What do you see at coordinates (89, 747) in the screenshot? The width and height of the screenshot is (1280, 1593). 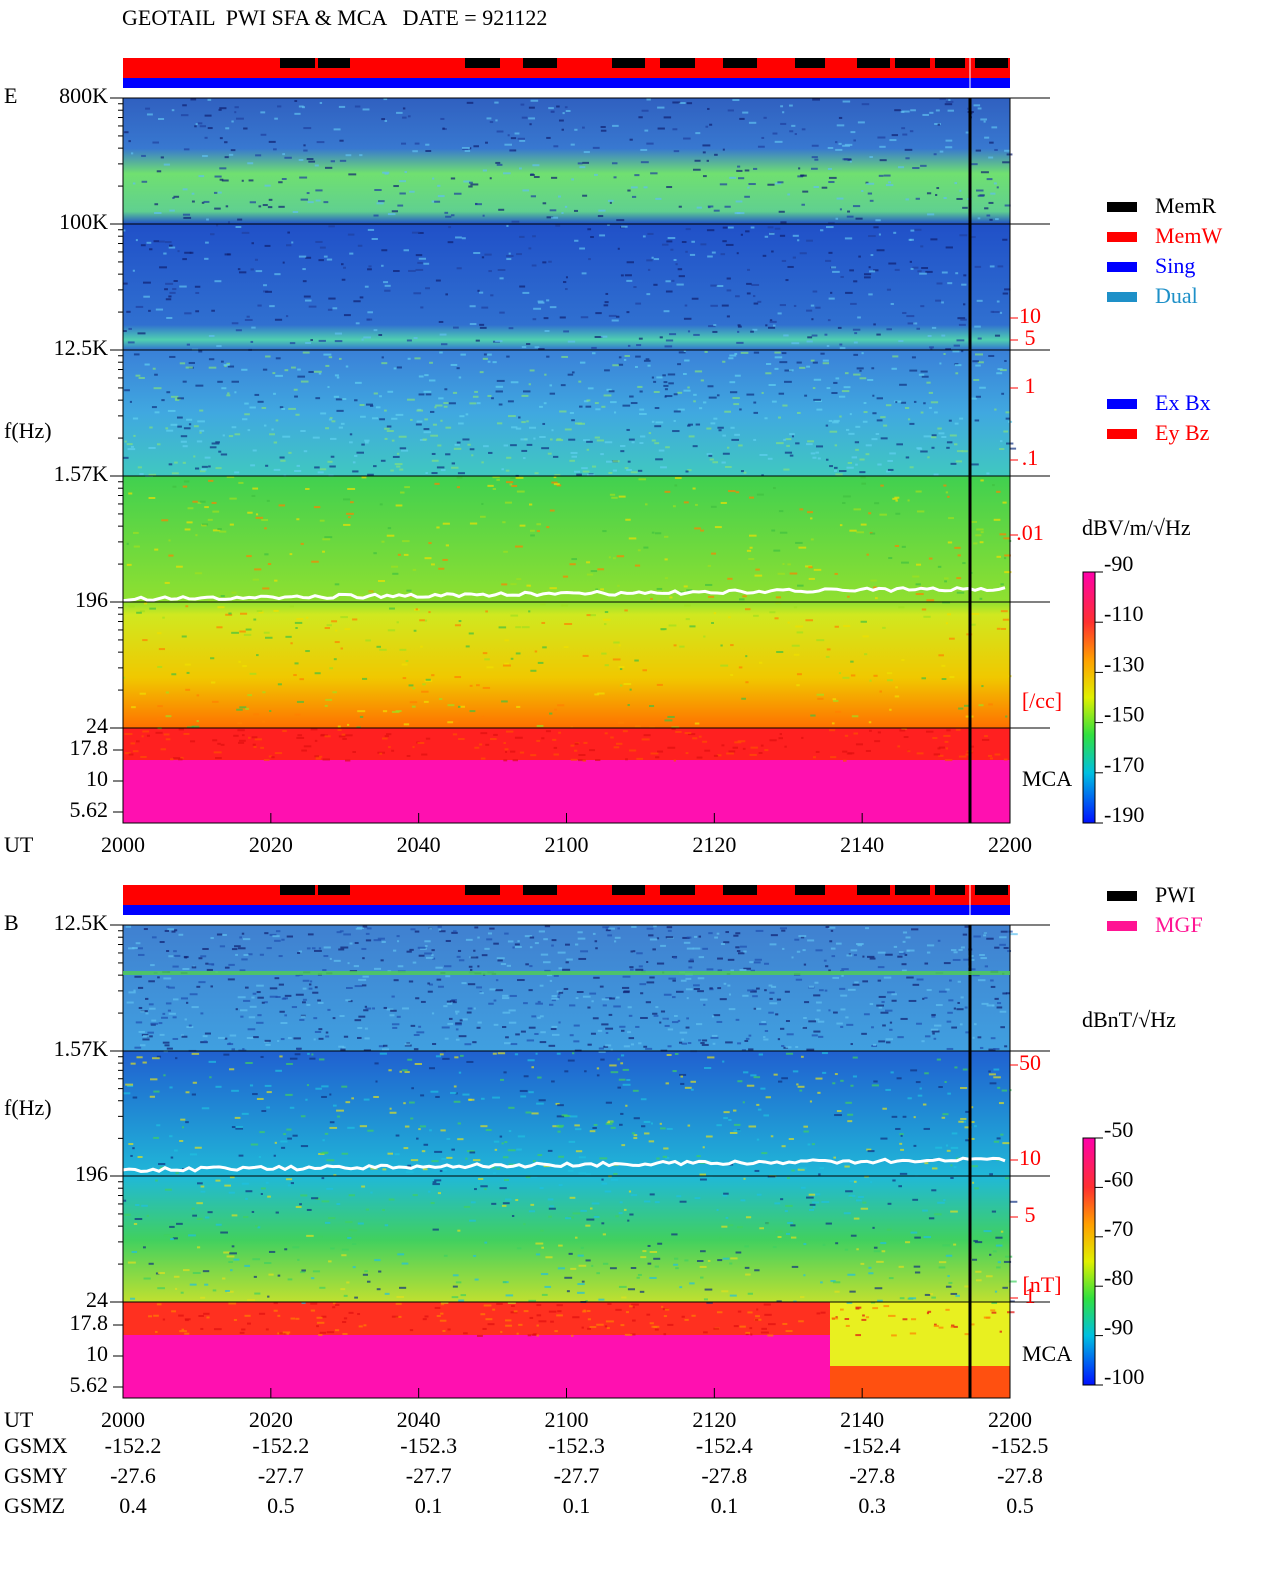 I see `y-tick-label: 17.8` at bounding box center [89, 747].